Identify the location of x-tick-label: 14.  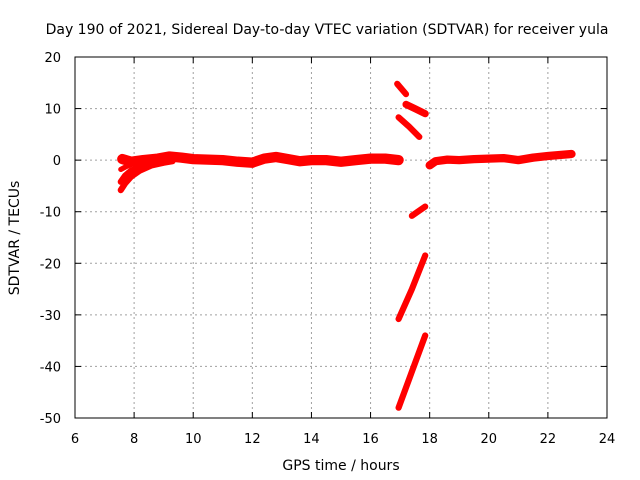
(311, 439).